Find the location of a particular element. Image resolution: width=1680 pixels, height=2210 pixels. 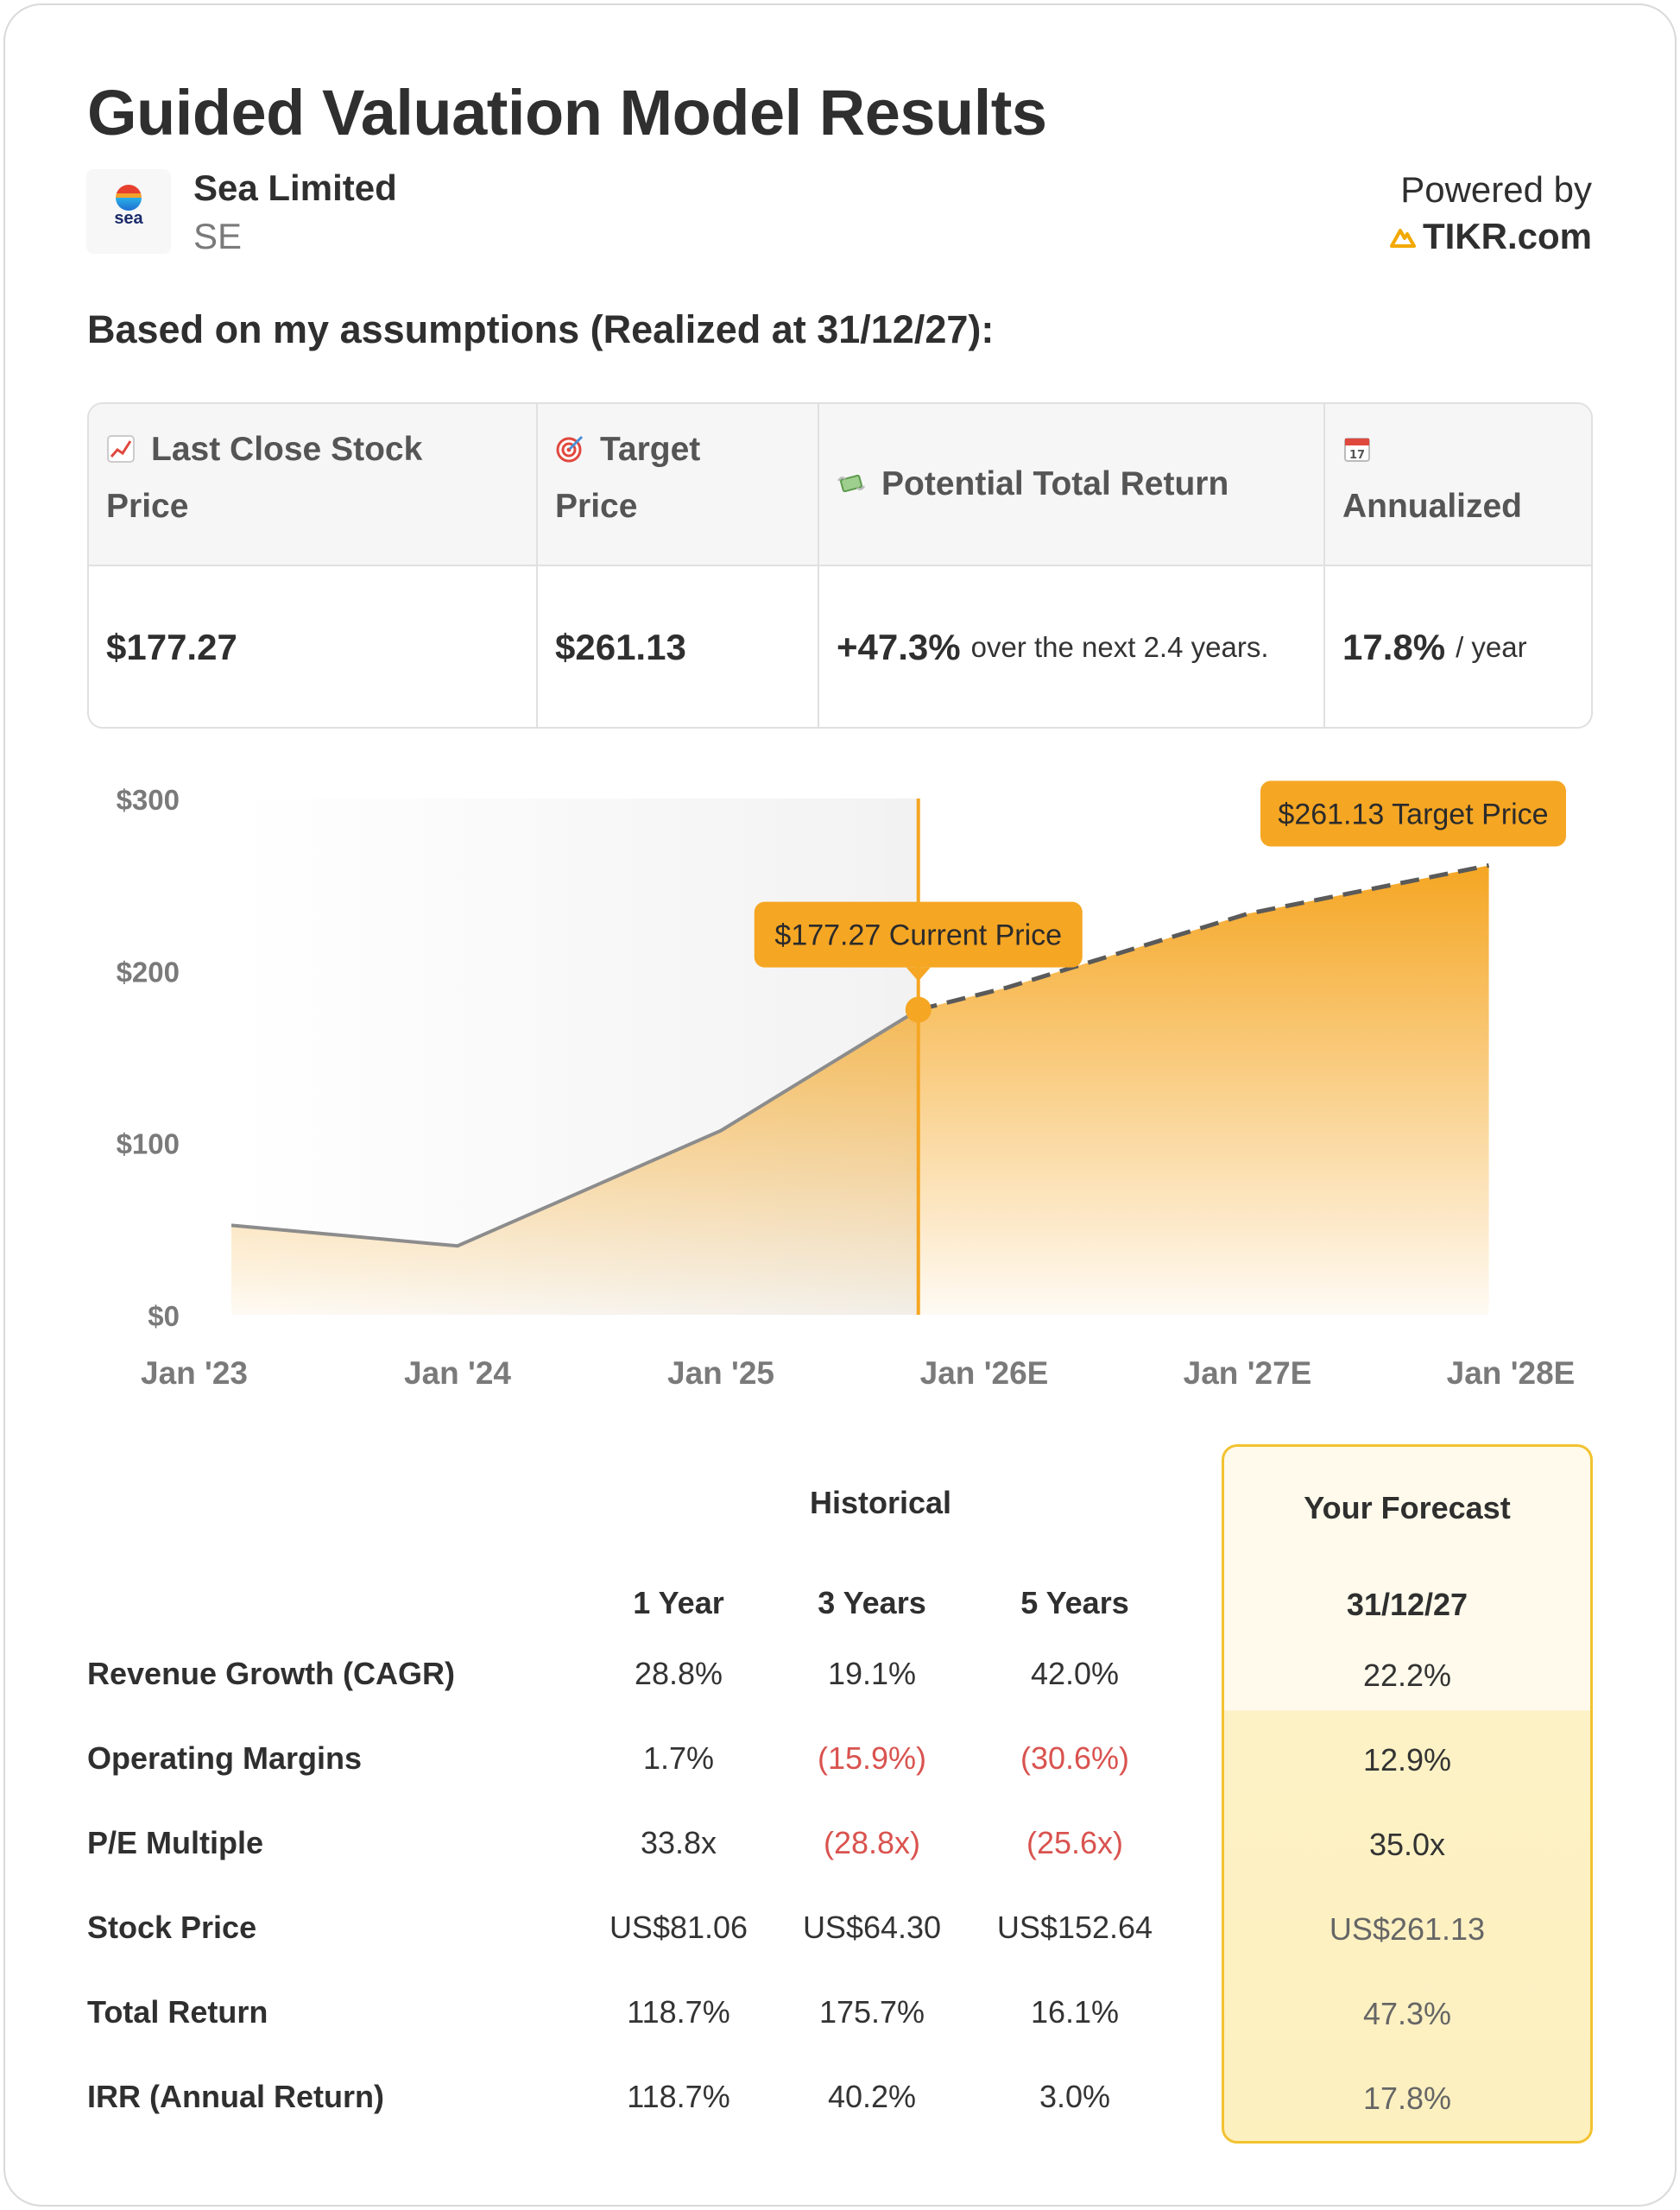

table-cell: 16.1% is located at coordinates (1075, 2012).